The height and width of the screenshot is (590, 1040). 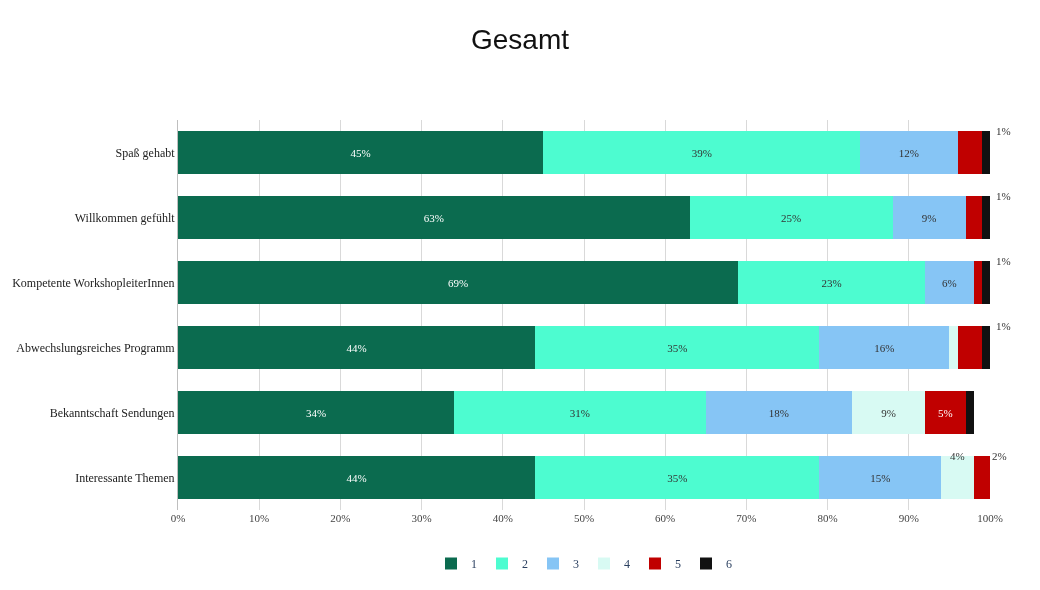 What do you see at coordinates (178, 518) in the screenshot?
I see `x-tick-label: 0%` at bounding box center [178, 518].